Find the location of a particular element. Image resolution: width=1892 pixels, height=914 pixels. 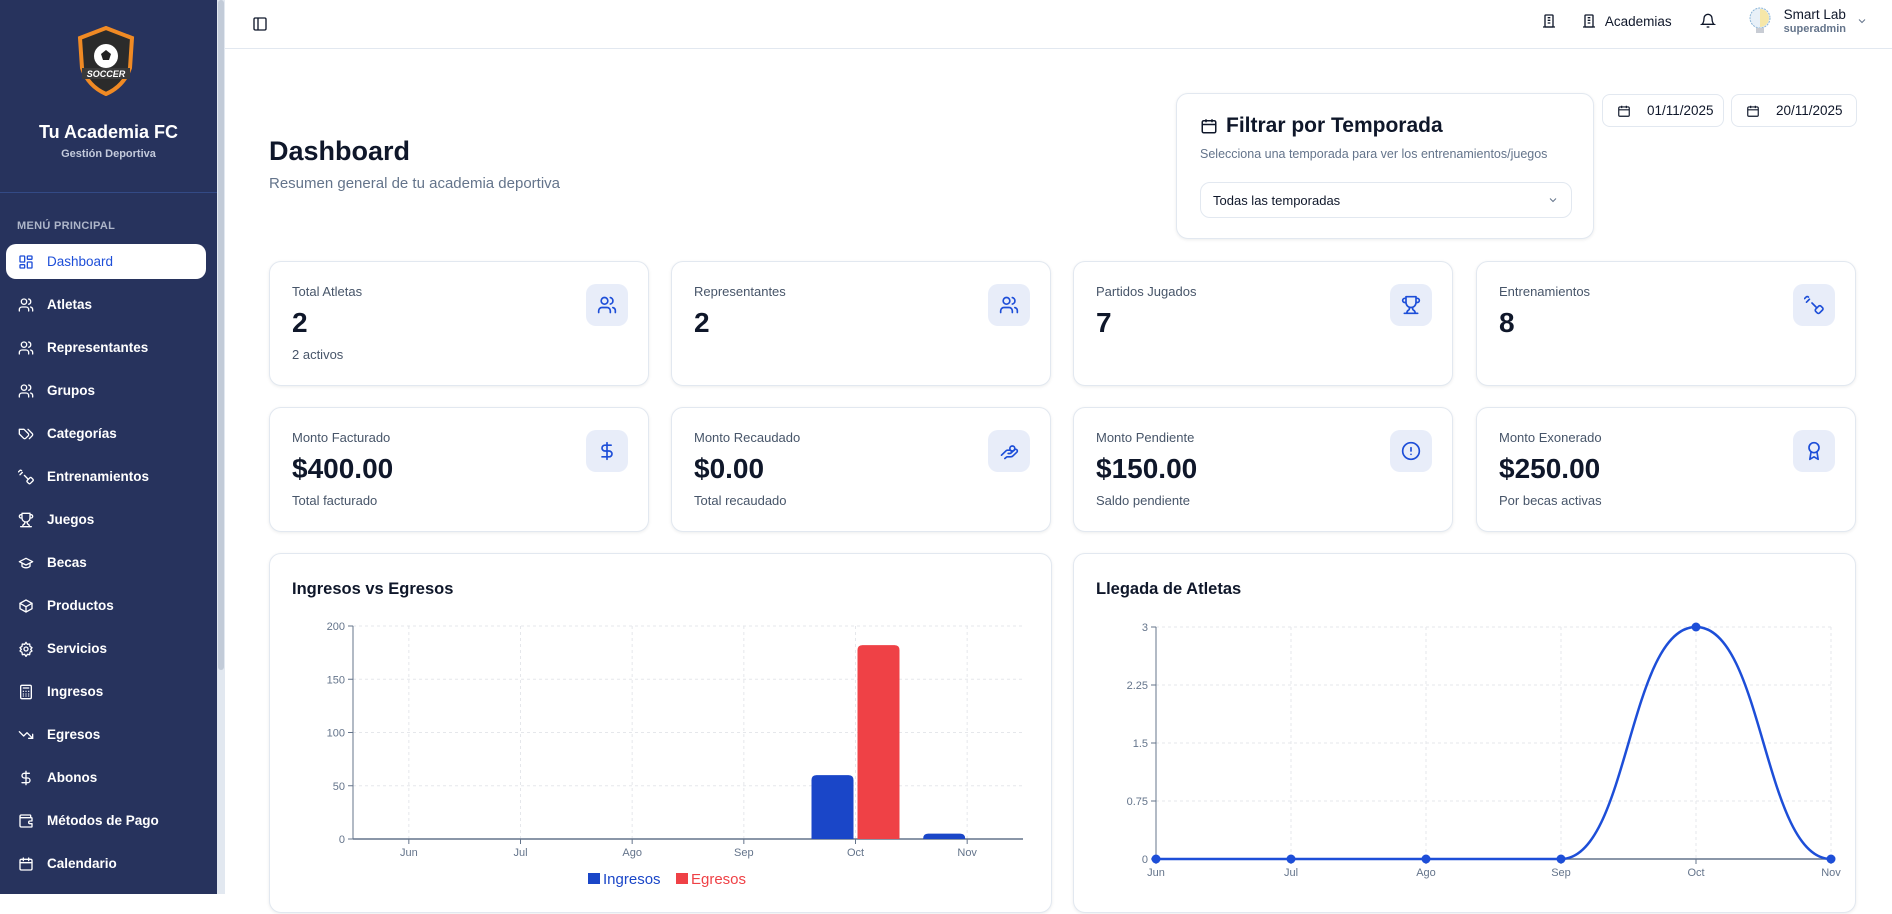

sidebar-item-label: Abonos is located at coordinates (72, 777).